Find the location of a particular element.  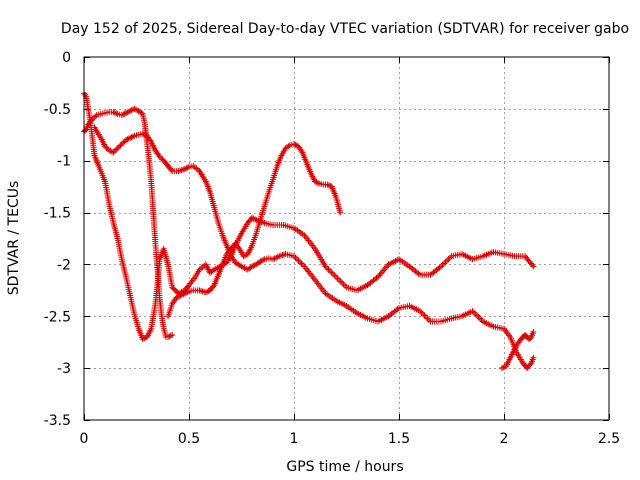

y-tick-label: -3 is located at coordinates (64, 369).